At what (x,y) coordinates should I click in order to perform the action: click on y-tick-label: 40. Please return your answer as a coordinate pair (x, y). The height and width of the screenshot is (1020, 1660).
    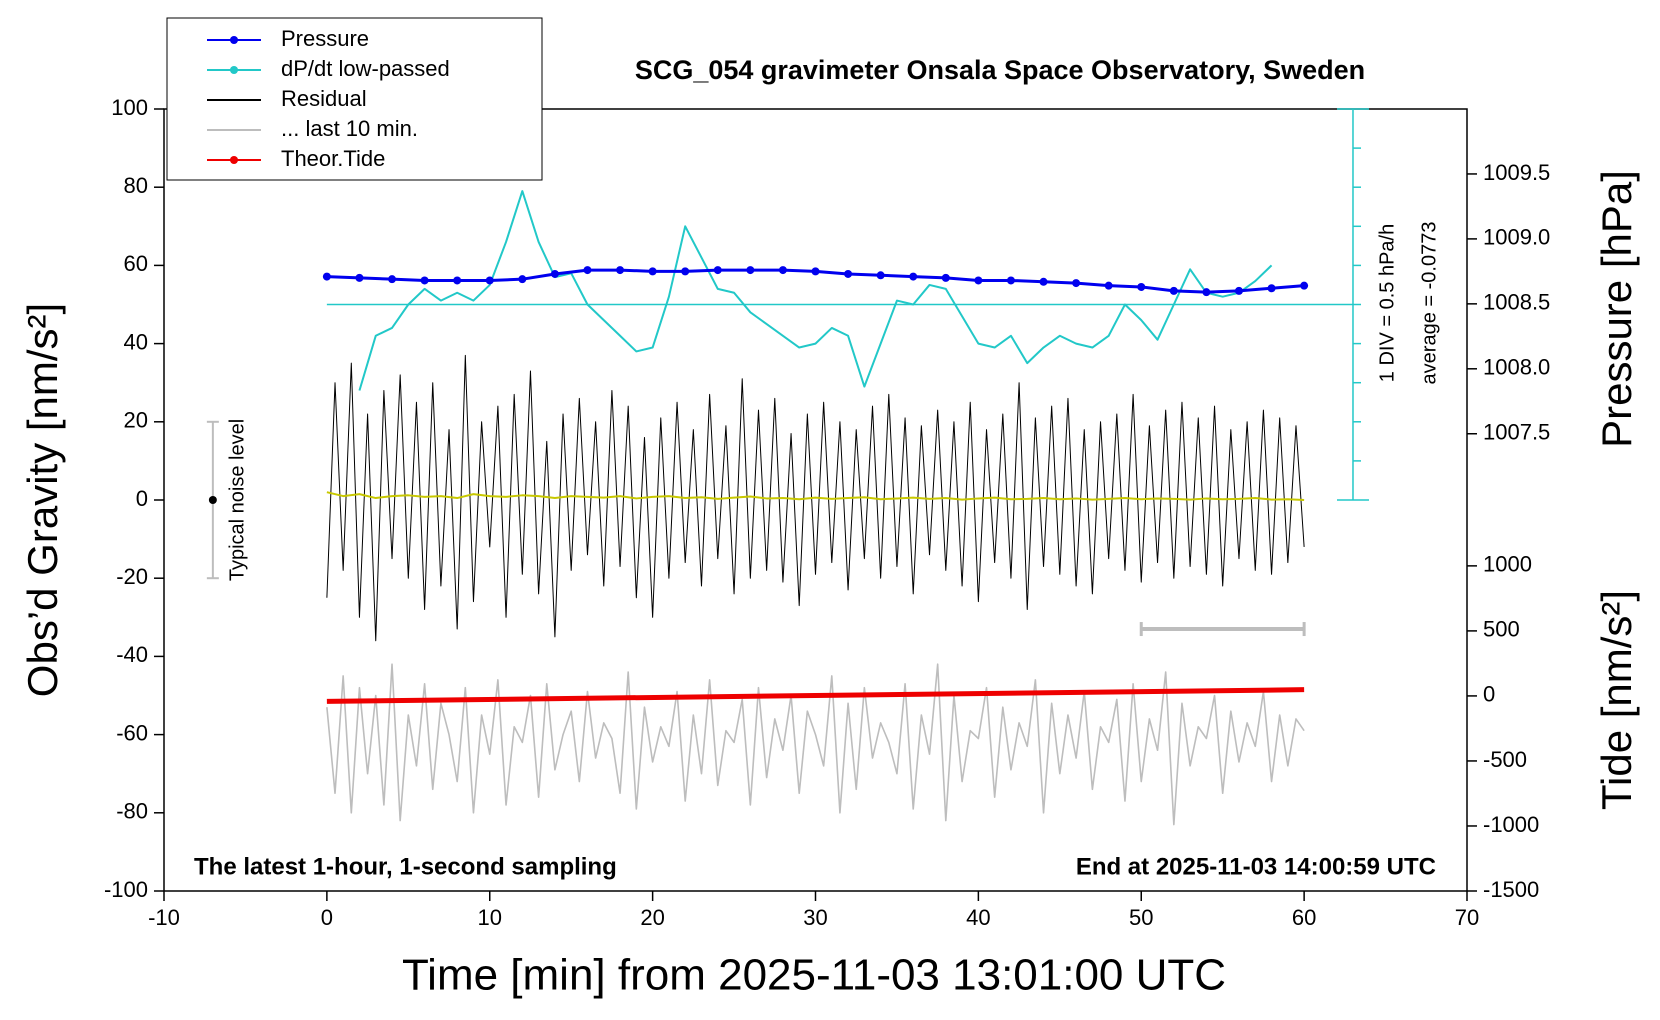
    Looking at the image, I should click on (136, 341).